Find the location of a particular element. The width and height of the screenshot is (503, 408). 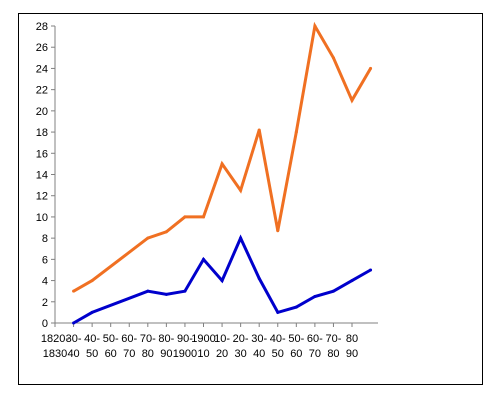

x-tick-label: 20-30 is located at coordinates (241, 346).